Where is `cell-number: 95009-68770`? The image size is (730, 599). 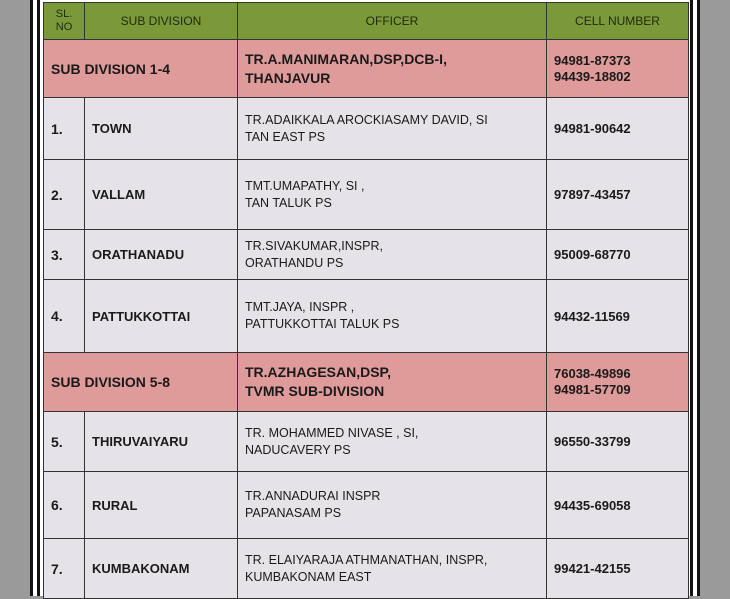
cell-number: 95009-68770 is located at coordinates (617, 254).